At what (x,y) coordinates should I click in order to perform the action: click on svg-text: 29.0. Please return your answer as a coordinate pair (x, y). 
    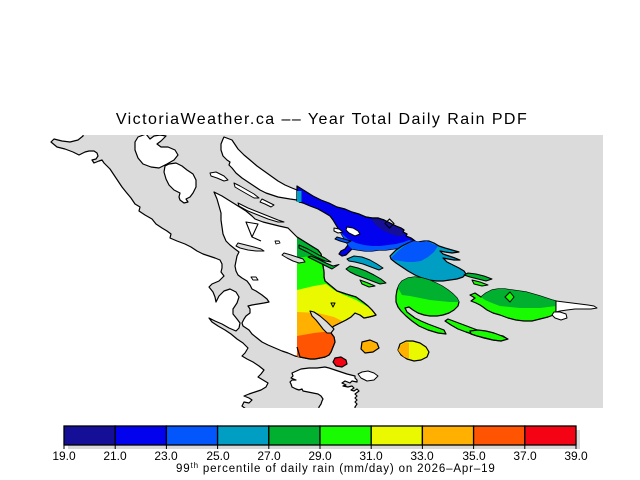
    Looking at the image, I should click on (320, 456).